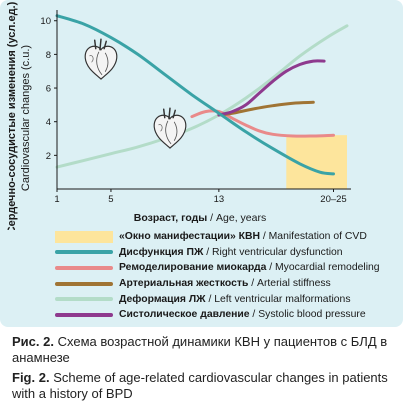 This screenshot has width=403, height=410. Describe the element at coordinates (84, 299) in the screenshot. I see `legend-swatch-lv` at that location.